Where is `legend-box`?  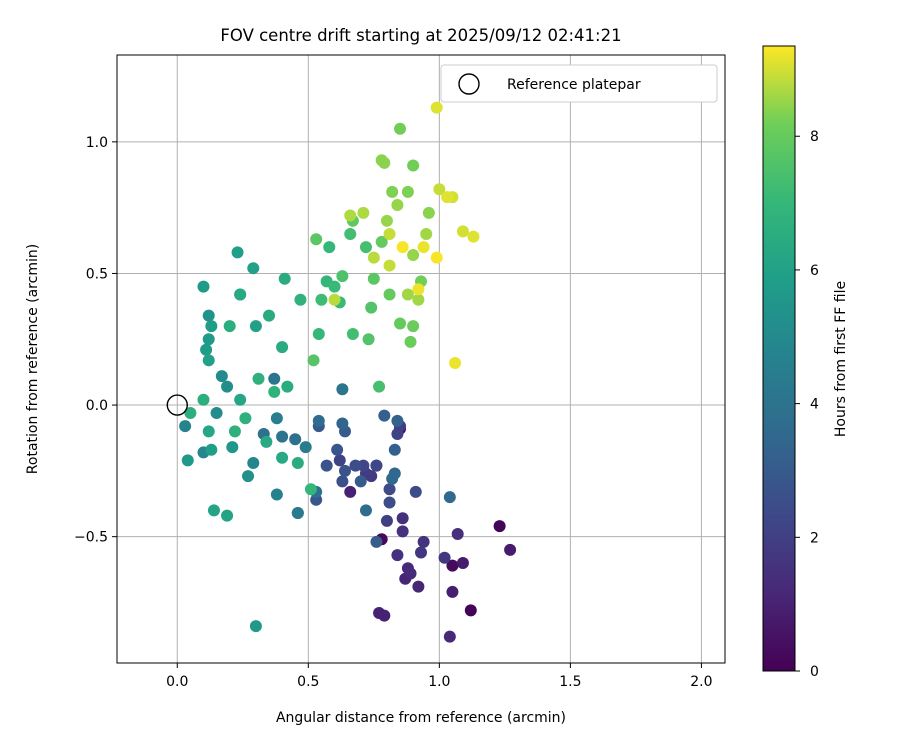 legend-box is located at coordinates (579, 83).